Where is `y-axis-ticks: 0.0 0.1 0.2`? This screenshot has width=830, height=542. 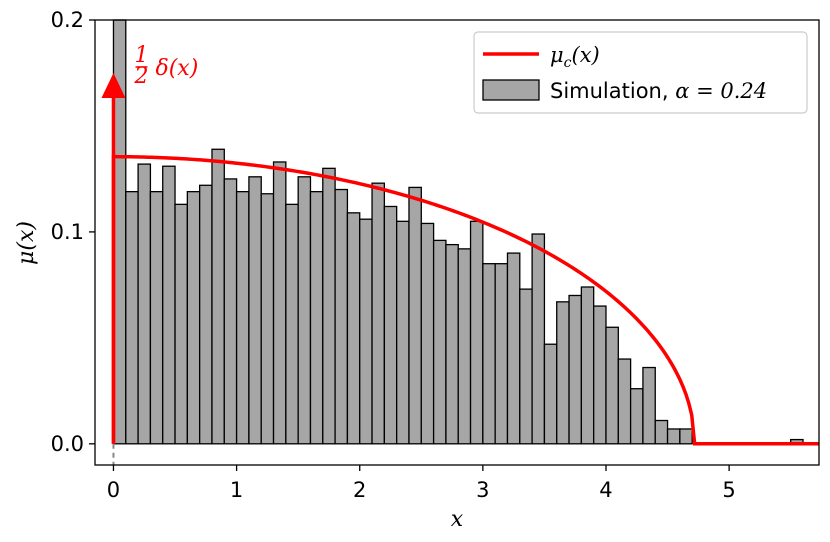
y-axis-ticks: 0.0 0.1 0.2 is located at coordinates (73, 232).